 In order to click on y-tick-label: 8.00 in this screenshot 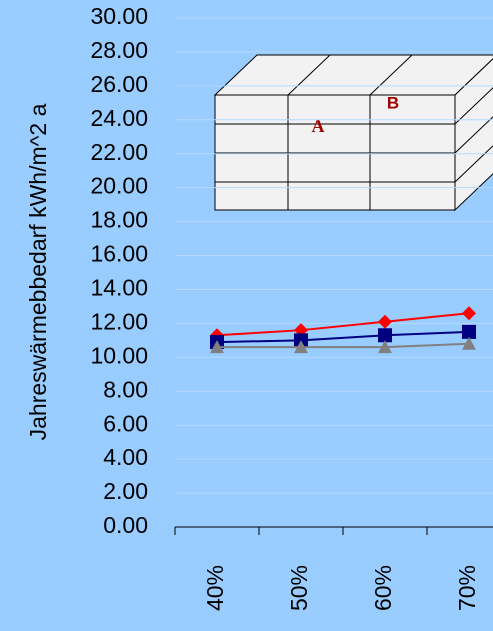, I will do `click(125, 389)`.